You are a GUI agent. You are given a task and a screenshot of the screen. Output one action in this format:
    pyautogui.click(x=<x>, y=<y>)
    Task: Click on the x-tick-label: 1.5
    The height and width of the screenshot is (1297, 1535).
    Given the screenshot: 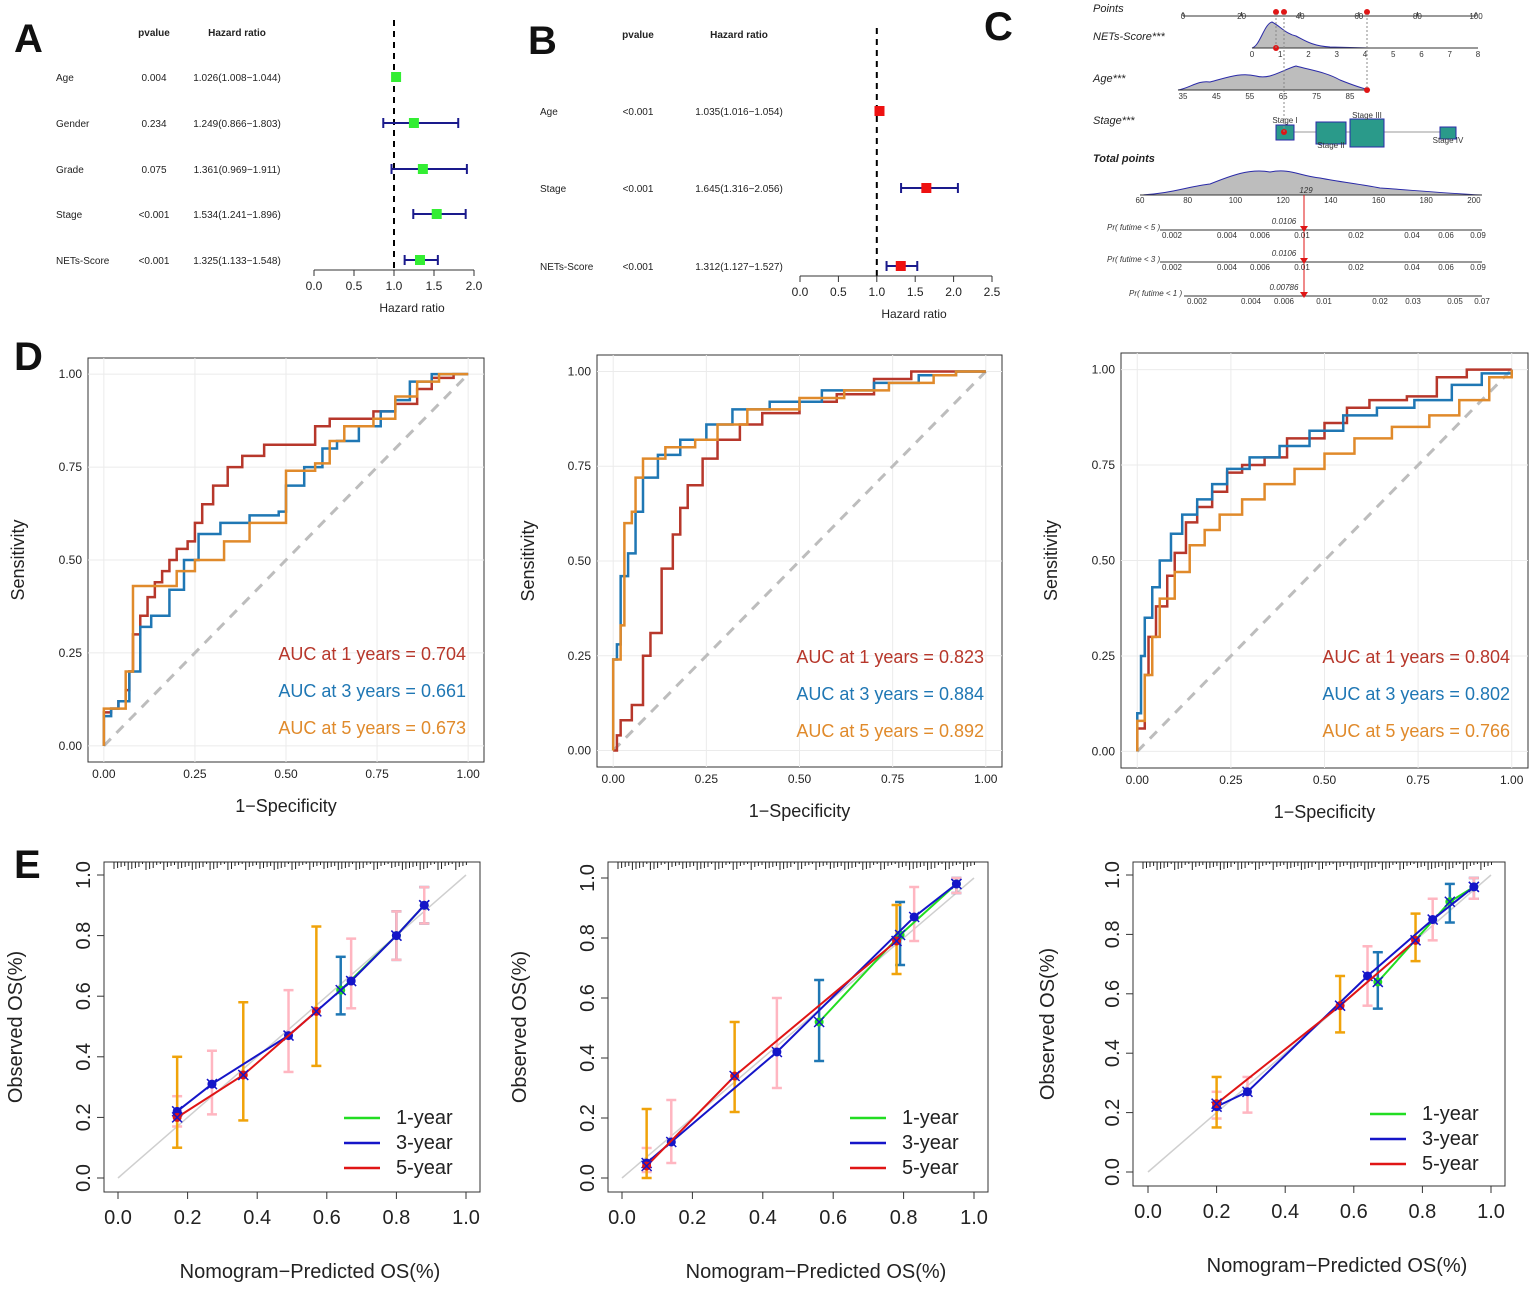 What is the action you would take?
    pyautogui.click(x=434, y=286)
    